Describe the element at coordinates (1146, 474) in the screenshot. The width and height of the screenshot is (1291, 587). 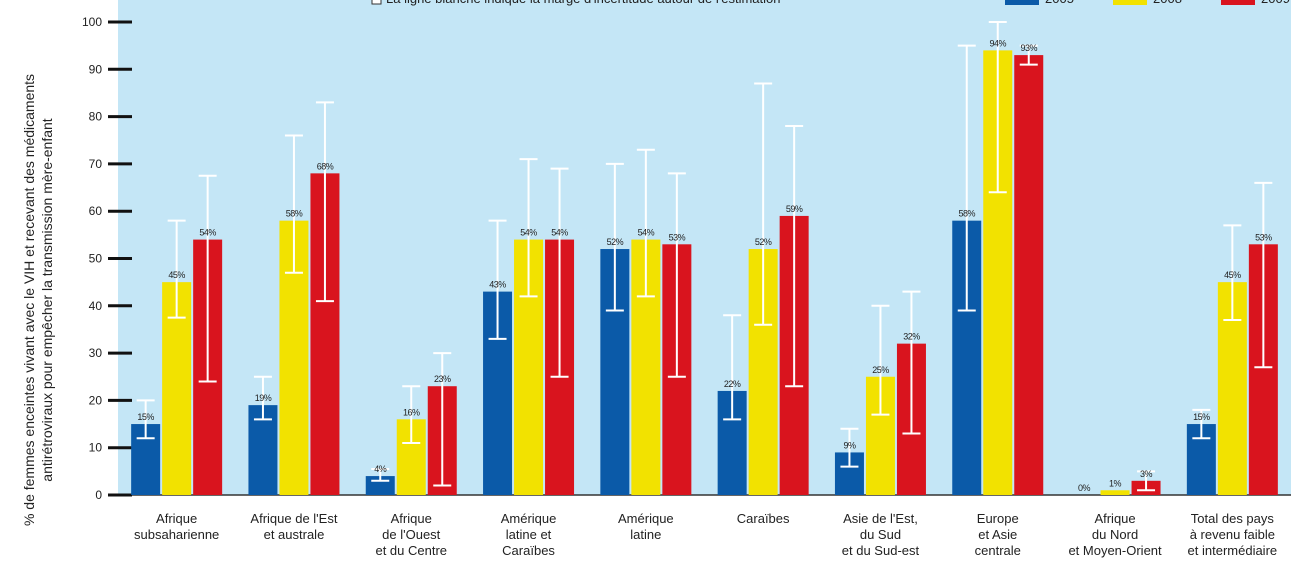
I see `value-label: 3%` at that location.